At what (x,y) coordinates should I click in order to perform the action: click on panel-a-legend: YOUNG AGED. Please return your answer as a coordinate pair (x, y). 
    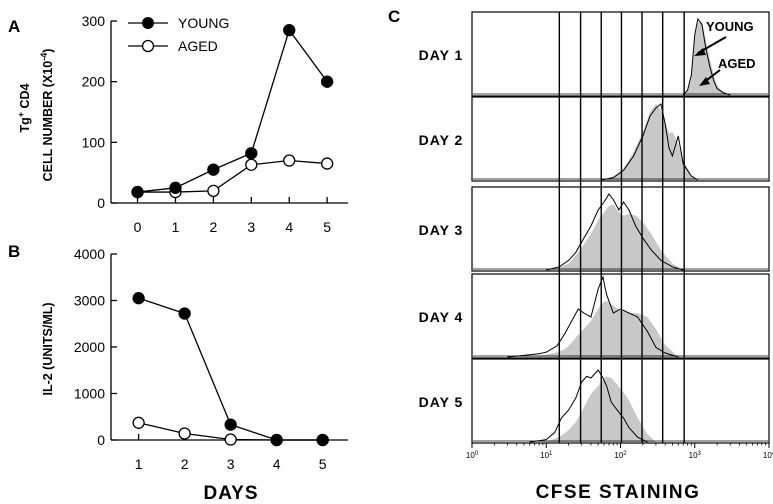
    Looking at the image, I should click on (178, 34).